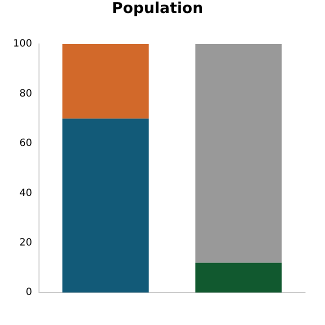  What do you see at coordinates (22, 44) in the screenshot?
I see `y-tick-label: 100` at bounding box center [22, 44].